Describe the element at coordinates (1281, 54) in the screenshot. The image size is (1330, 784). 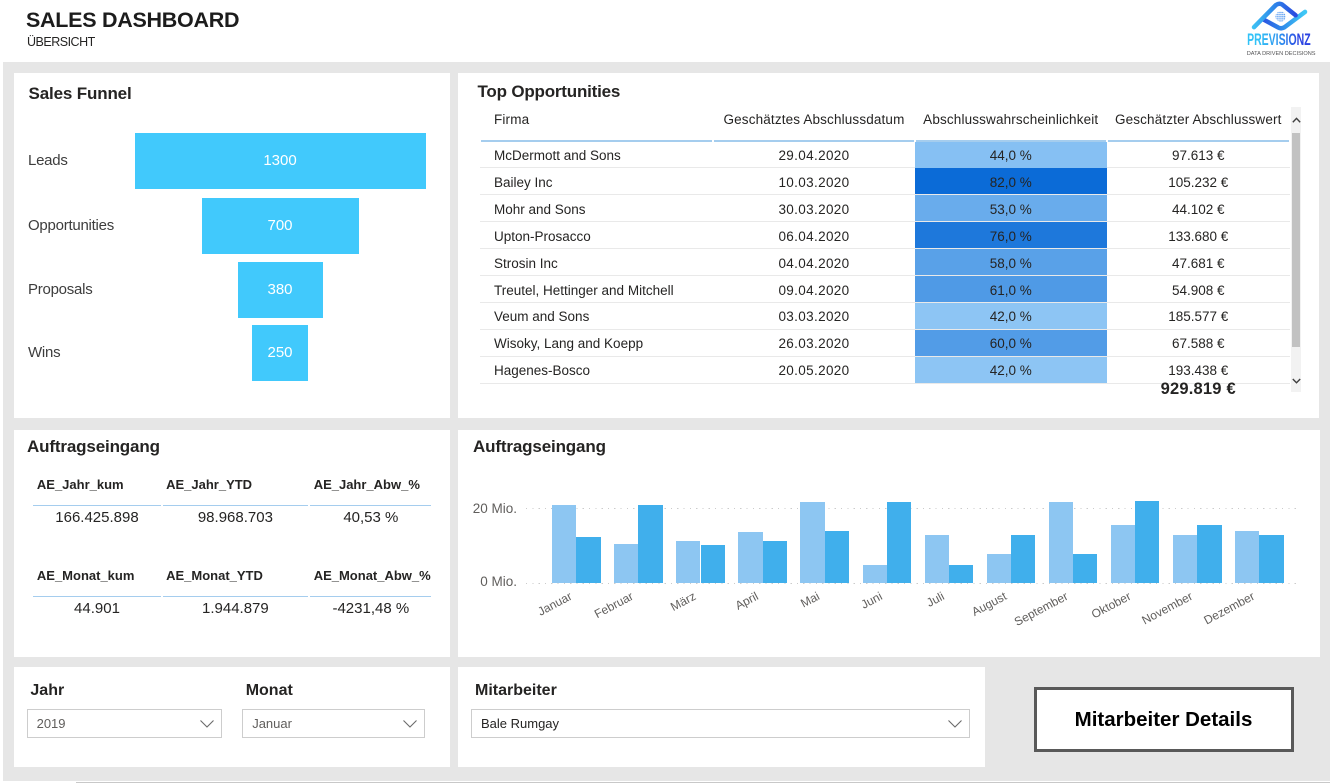
I see `svg-text: DATA DRIVEN DECISIONS` at that location.